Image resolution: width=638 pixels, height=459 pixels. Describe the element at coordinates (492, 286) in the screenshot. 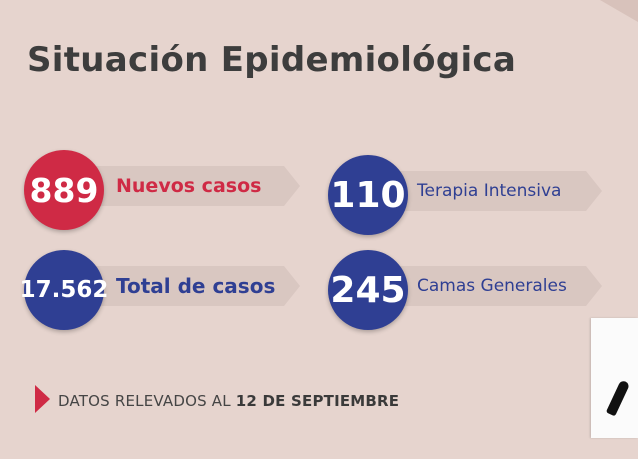

I see `stat-label: Camas Generales` at that location.